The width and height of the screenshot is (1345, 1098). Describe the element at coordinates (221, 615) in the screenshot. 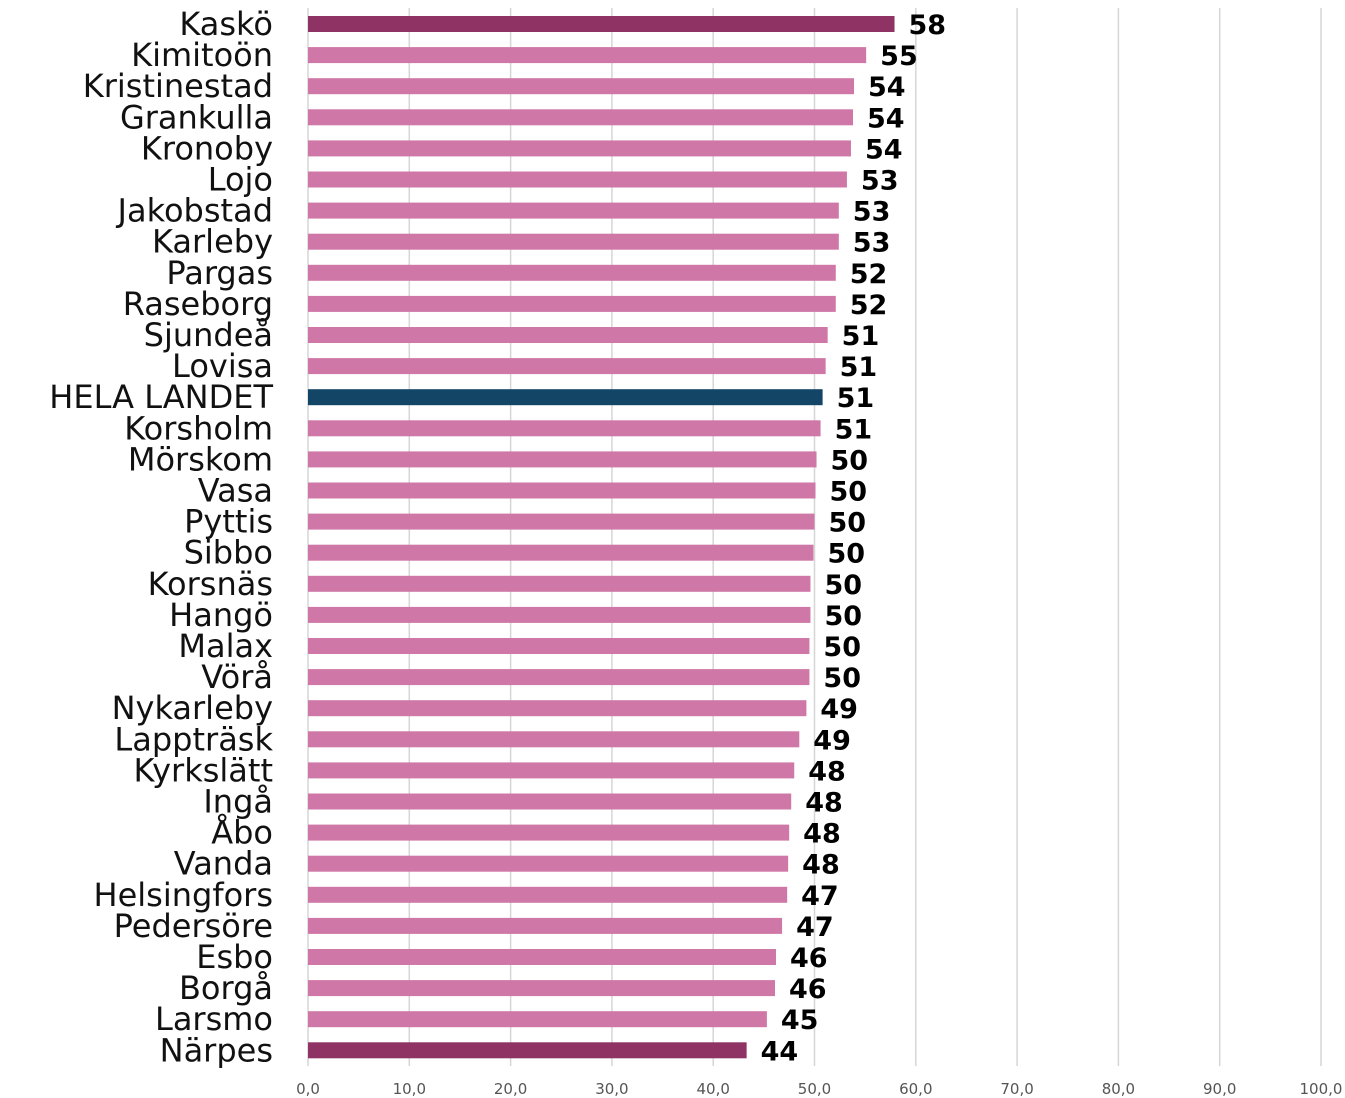

I see `category-label: Hangö` at that location.